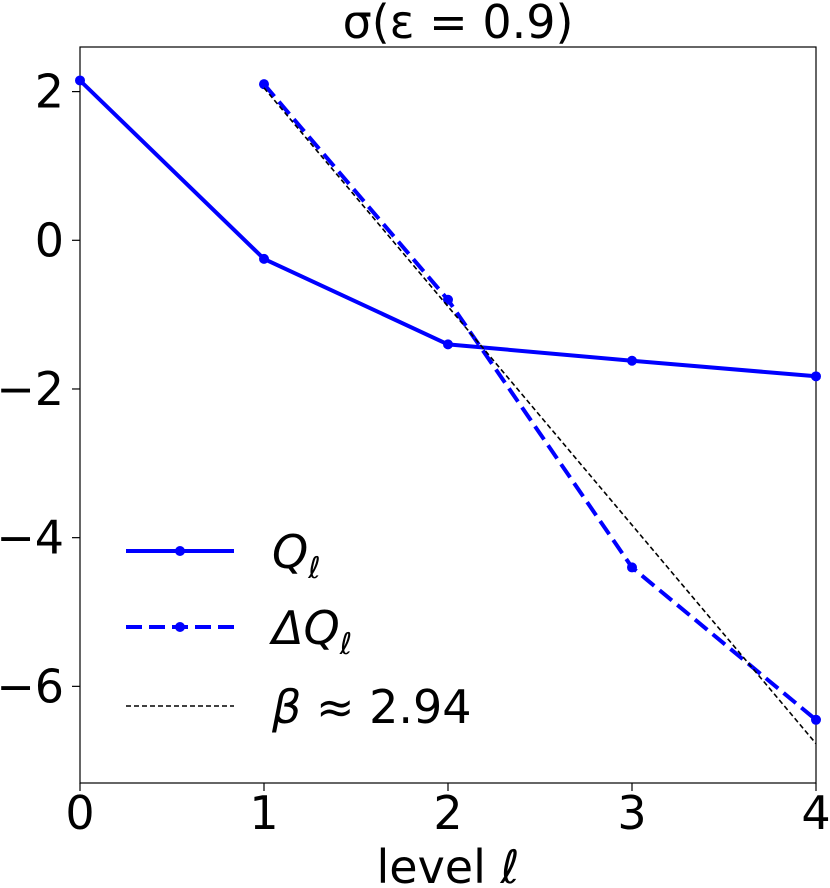  I want to click on legend-label-2: β ≈ 2.94, so click(371, 707).